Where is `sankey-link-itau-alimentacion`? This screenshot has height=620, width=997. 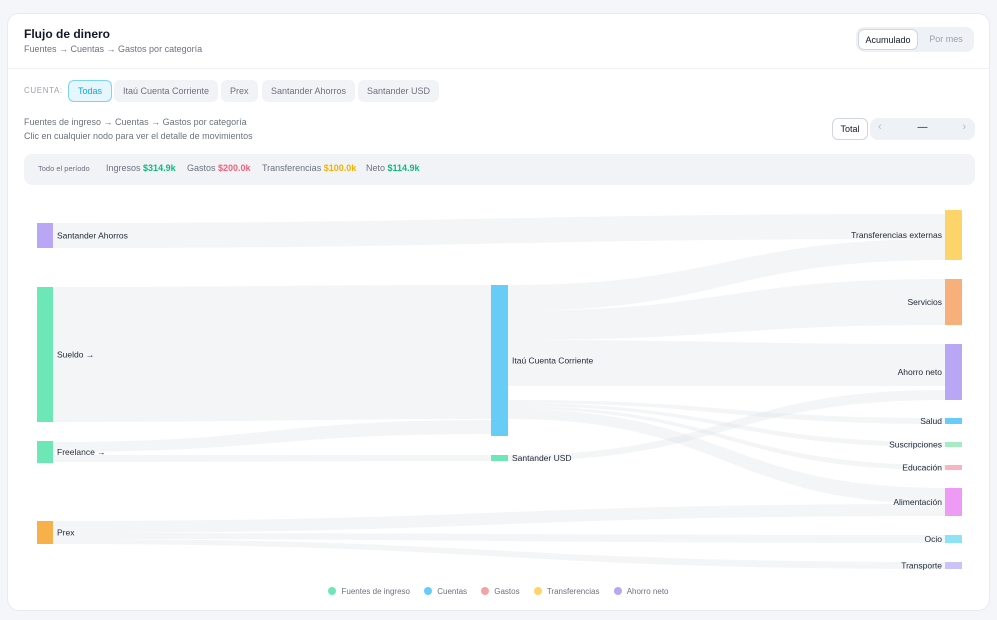 sankey-link-itau-alimentacion is located at coordinates (726, 456).